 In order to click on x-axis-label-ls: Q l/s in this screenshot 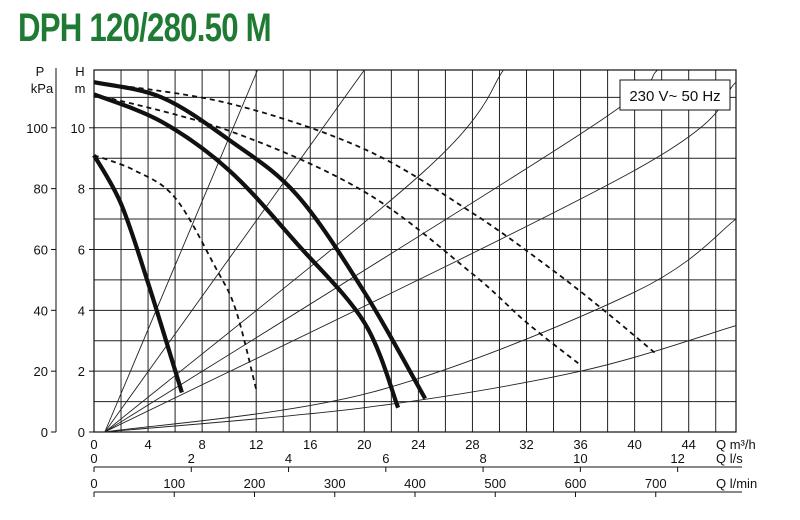, I will do `click(729, 458)`.